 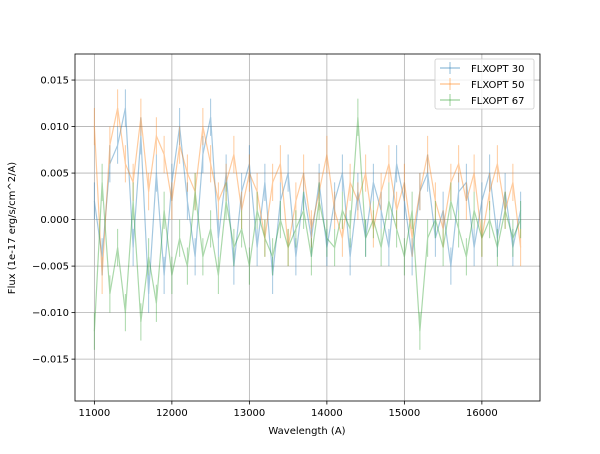 What do you see at coordinates (497, 85) in the screenshot?
I see `legend-label: FLXOPT 50` at bounding box center [497, 85].